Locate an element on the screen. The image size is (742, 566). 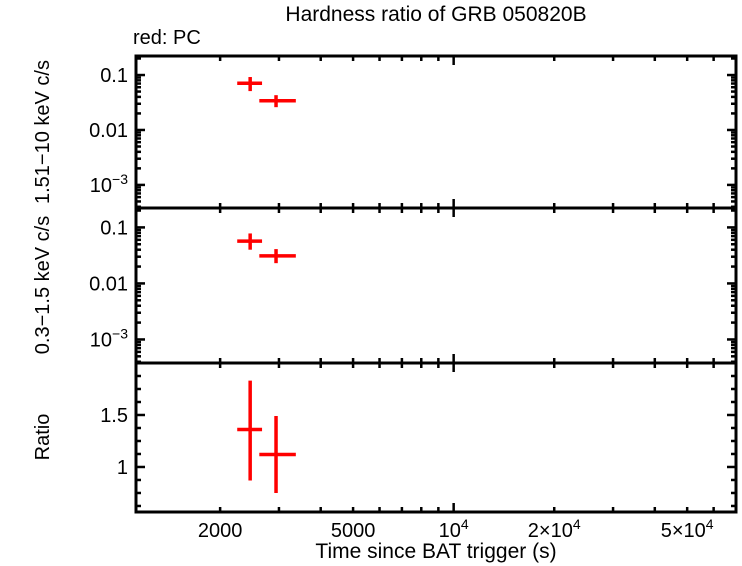
y-tick-label-panel2-0: 0.1 is located at coordinates (114, 228).